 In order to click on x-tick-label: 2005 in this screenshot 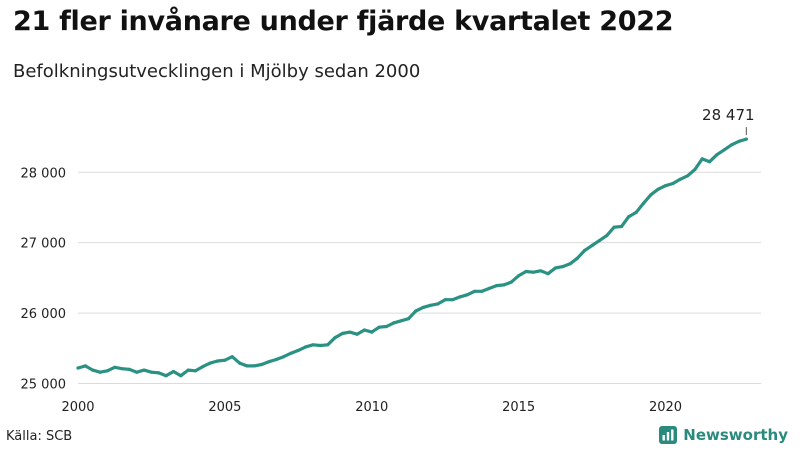, I will do `click(224, 407)`.